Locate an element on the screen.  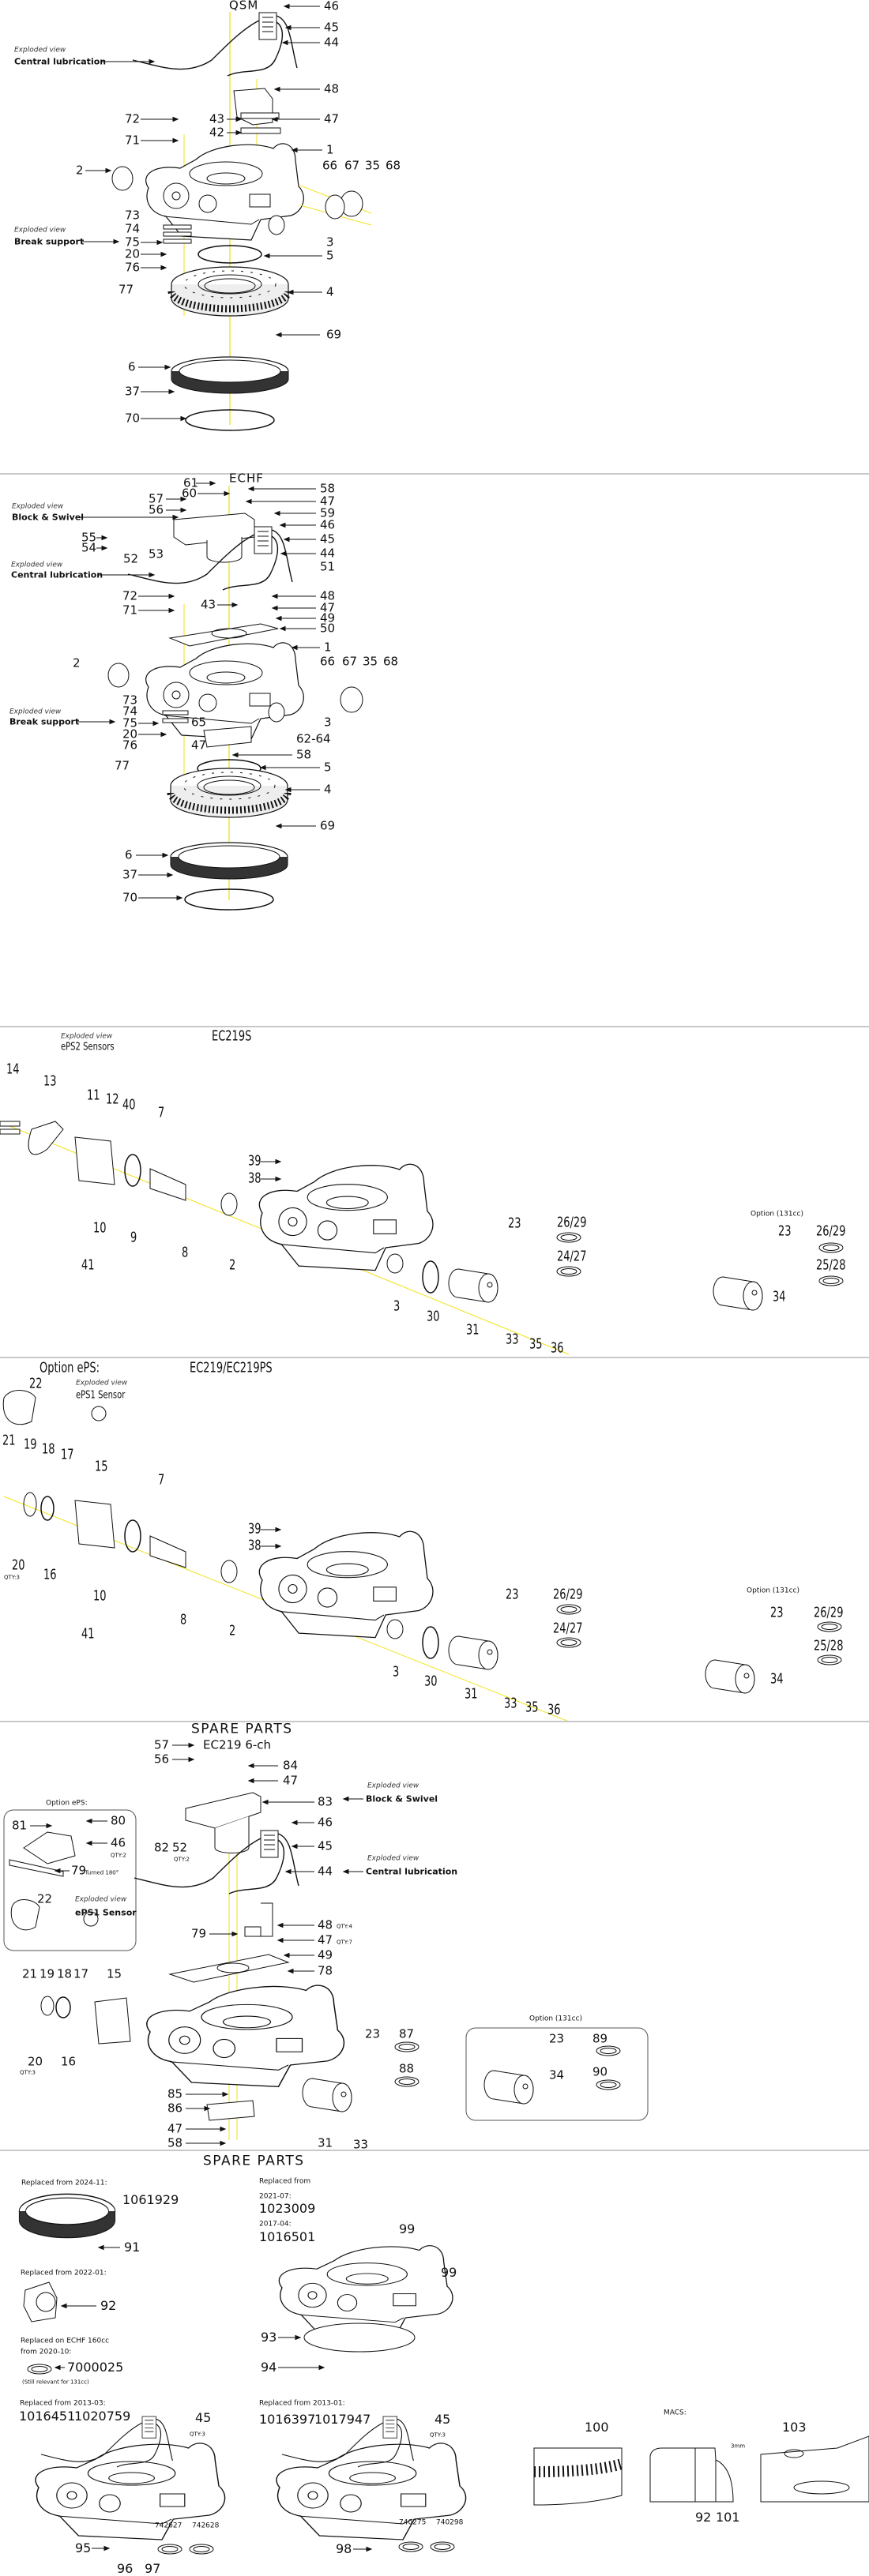
echf-part-callout-5: 5 is located at coordinates (328, 767).